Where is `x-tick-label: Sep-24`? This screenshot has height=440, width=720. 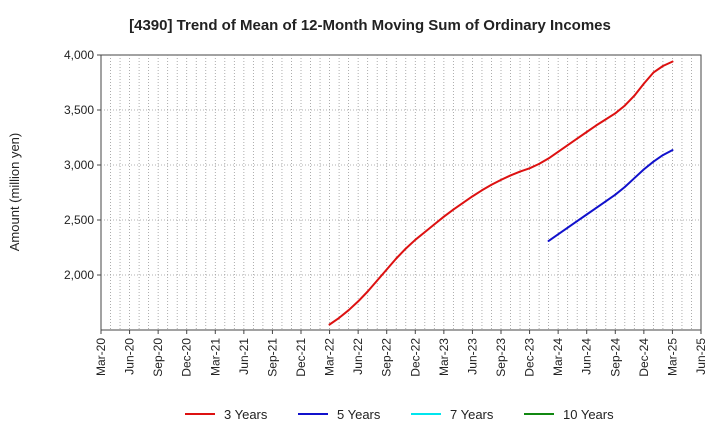
x-tick-label: Sep-24 is located at coordinates (615, 357).